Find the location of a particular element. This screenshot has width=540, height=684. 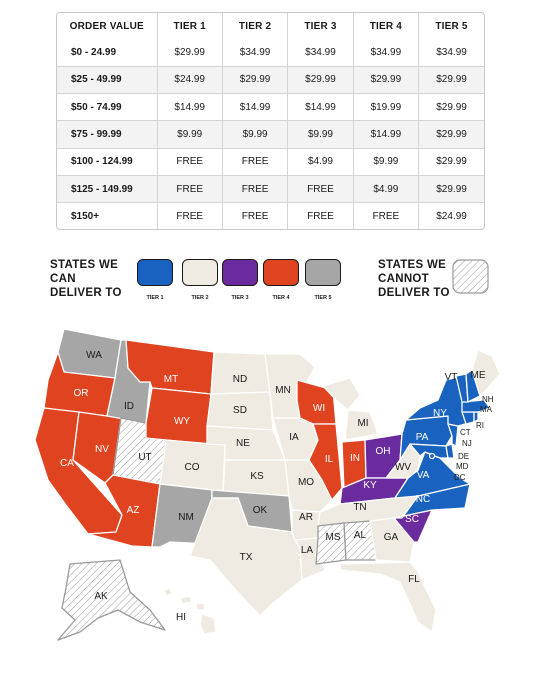

tier-5-swatch is located at coordinates (323, 272).